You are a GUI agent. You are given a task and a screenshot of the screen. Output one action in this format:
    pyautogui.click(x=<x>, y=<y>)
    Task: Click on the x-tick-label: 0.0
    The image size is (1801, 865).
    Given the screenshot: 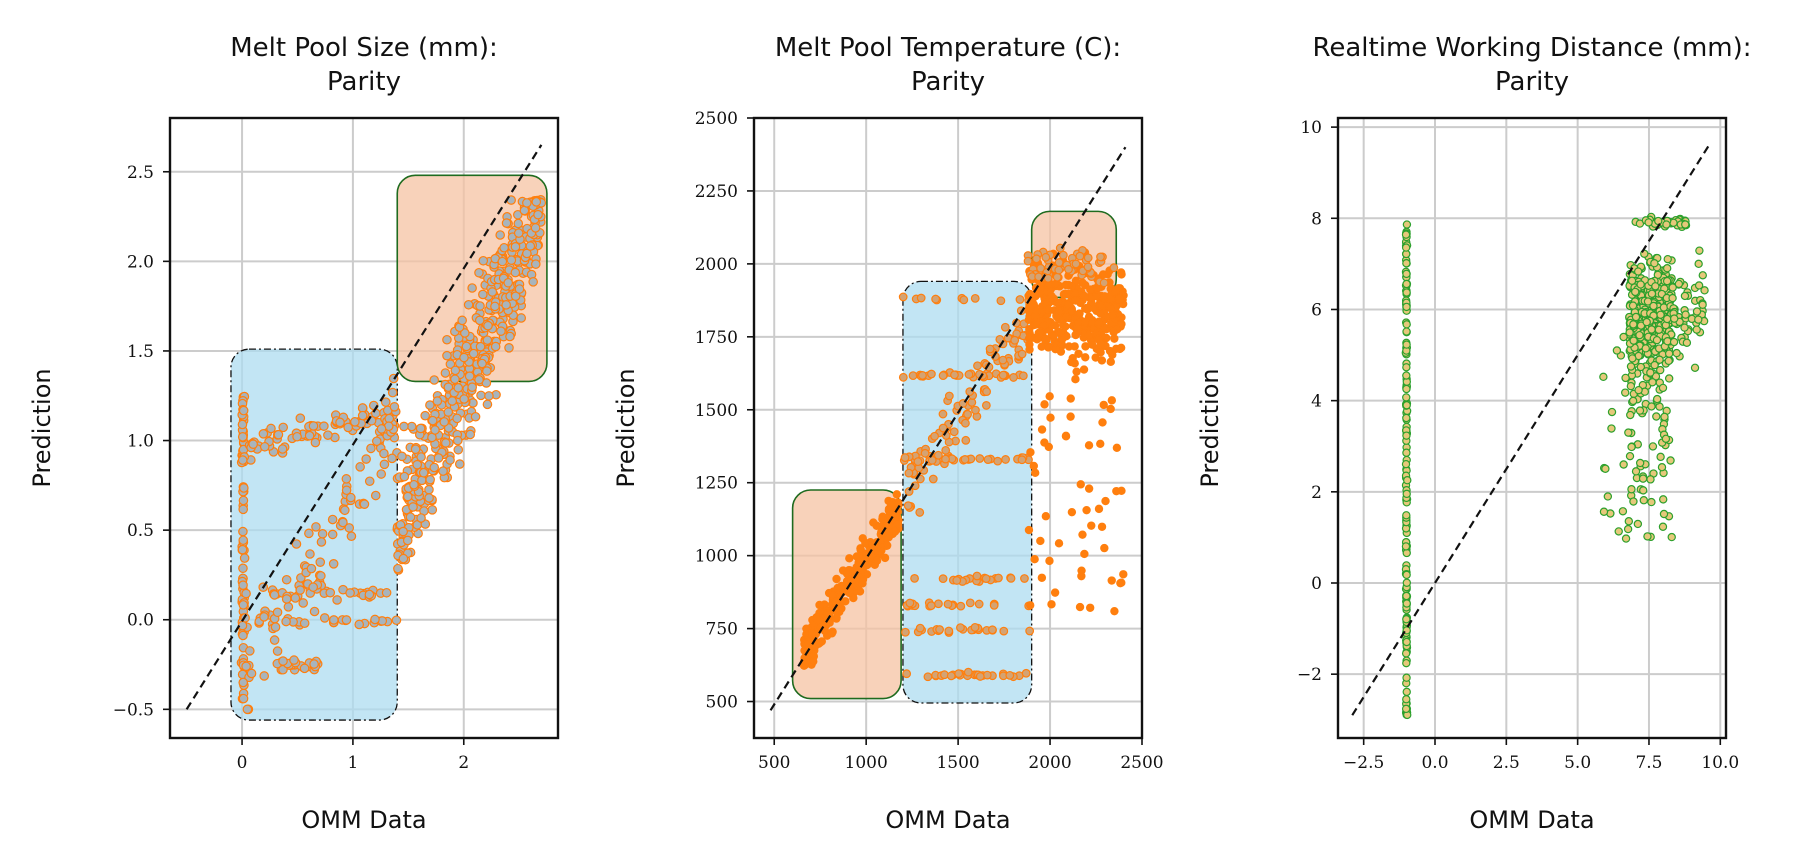 What is the action you would take?
    pyautogui.click(x=1434, y=763)
    